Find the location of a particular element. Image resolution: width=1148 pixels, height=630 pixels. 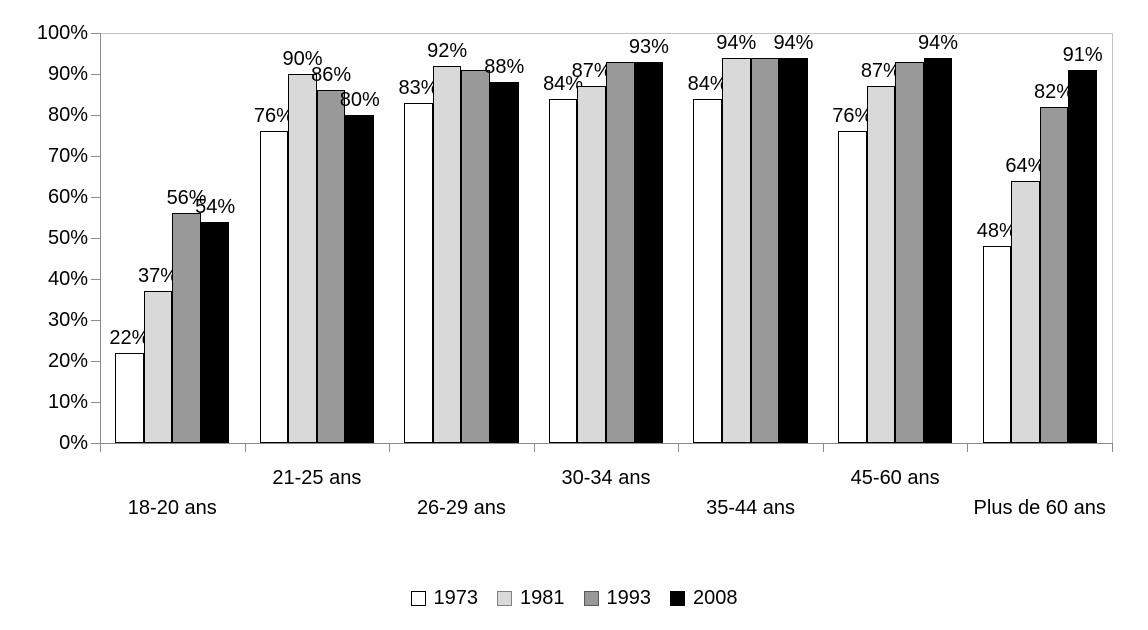

bar-value-label: 82% is located at coordinates (1054, 91).